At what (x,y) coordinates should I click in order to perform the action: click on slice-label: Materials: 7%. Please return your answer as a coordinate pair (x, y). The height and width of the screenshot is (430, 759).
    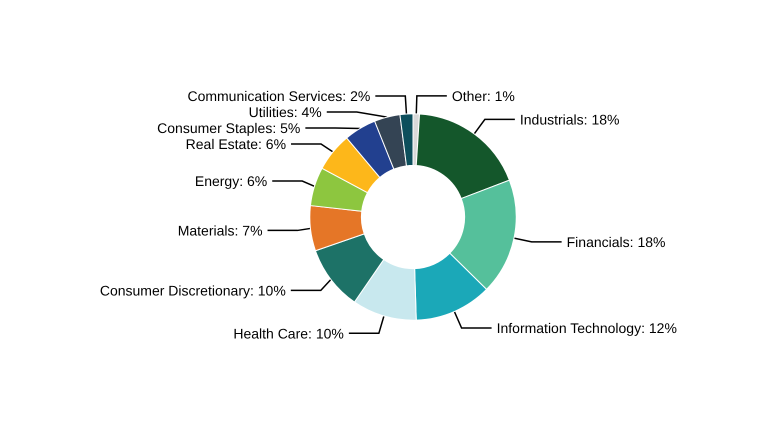
    Looking at the image, I should click on (220, 230).